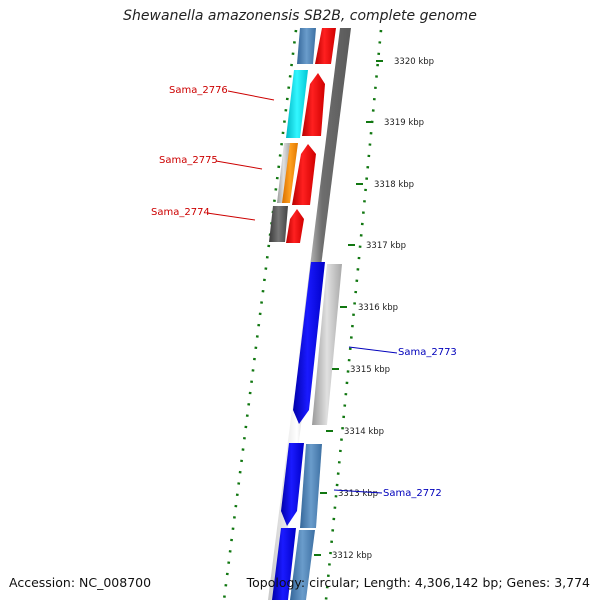 The image size is (600, 600). I want to click on reverse-genes, so click(298, 431).